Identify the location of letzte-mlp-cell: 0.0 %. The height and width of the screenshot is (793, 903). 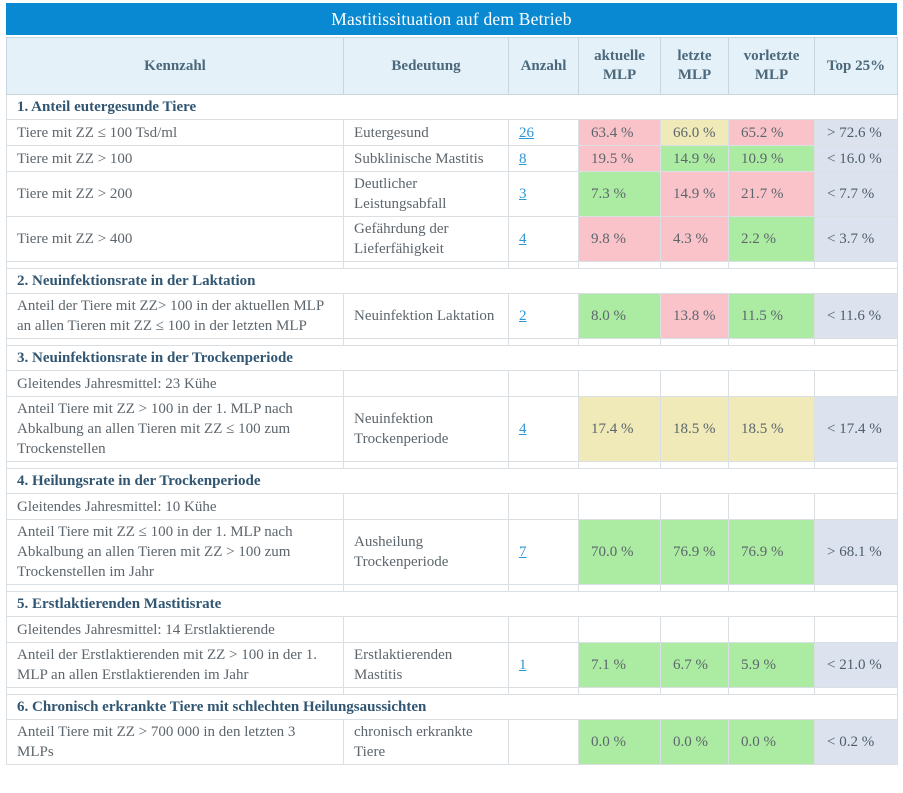
(694, 742).